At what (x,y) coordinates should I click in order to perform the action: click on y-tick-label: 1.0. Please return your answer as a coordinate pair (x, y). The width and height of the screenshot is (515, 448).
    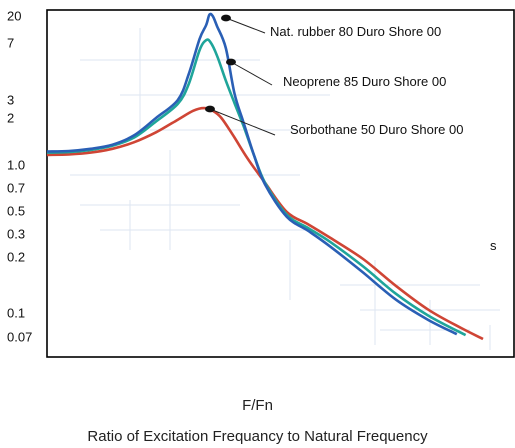
    Looking at the image, I should click on (16, 165).